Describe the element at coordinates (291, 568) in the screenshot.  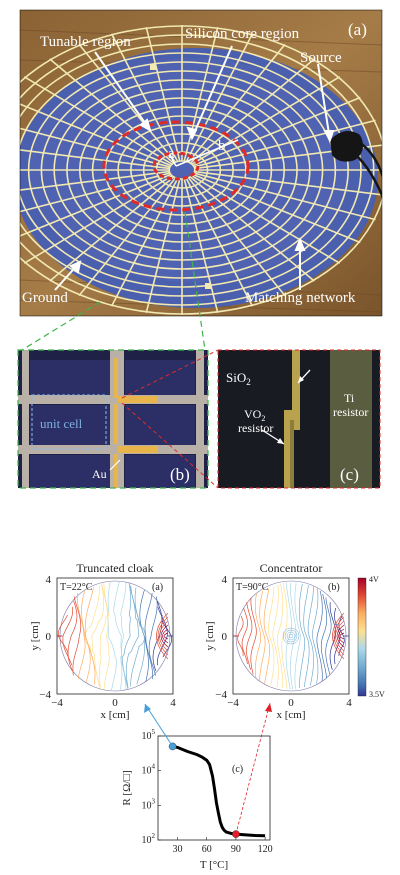
I see `contour-right-title: Concentrator` at that location.